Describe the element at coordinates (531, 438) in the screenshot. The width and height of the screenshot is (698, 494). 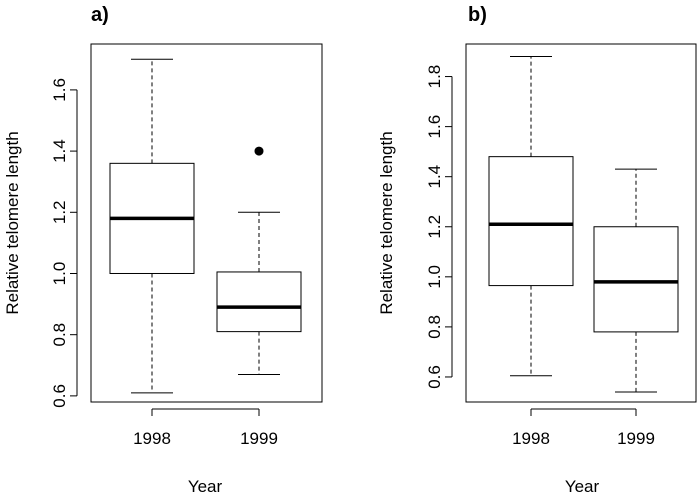
I see `panel-b-x-tick-label: 1998` at that location.